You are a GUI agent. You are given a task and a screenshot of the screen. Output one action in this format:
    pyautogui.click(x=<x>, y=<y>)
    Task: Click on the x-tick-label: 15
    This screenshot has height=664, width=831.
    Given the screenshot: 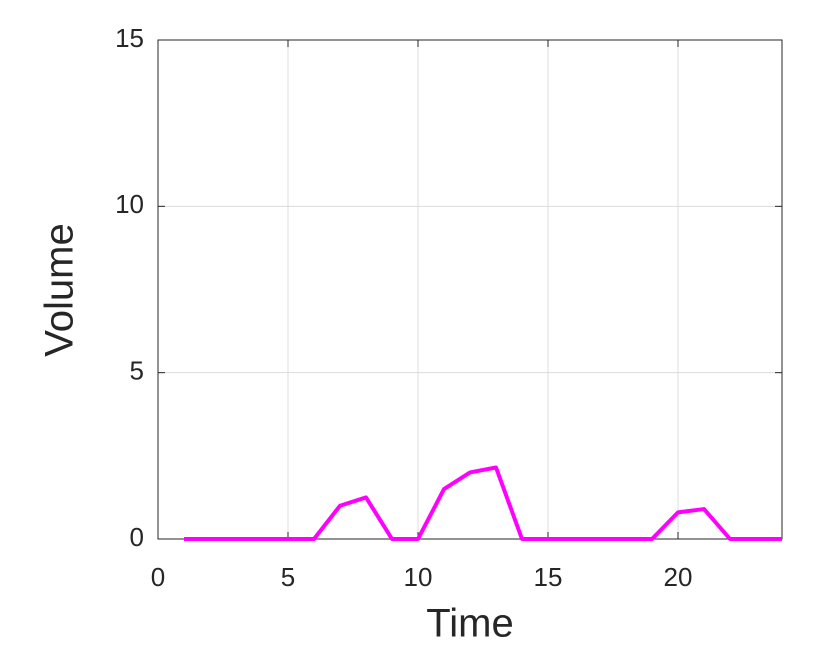 What is the action you would take?
    pyautogui.click(x=548, y=577)
    